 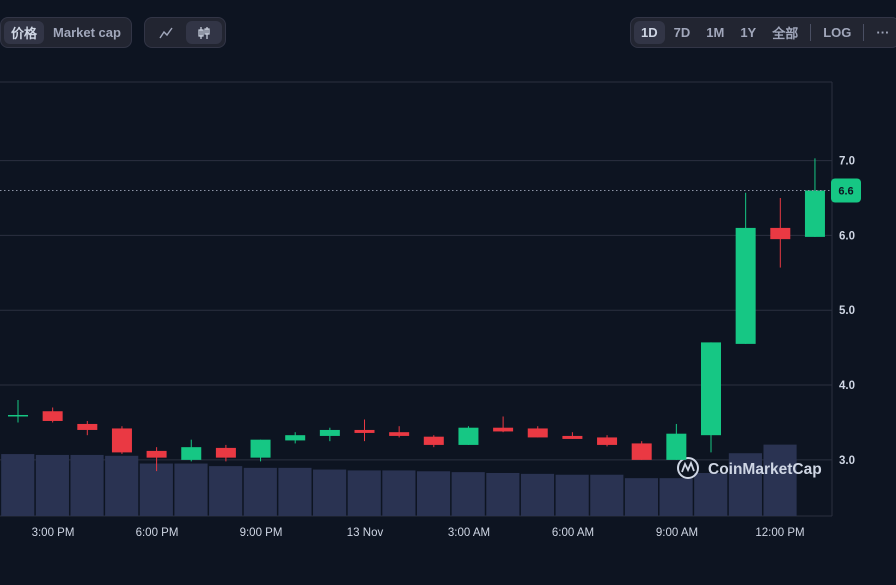 What do you see at coordinates (847, 311) in the screenshot?
I see `y-tick-label: 5.0` at bounding box center [847, 311].